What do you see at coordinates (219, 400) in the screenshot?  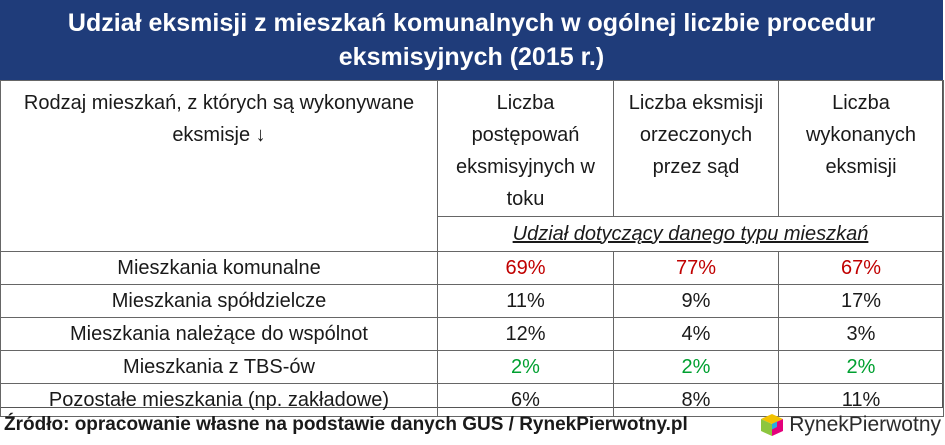 I see `row-label: Pozostałe mieszkania (np. zakładowe)` at bounding box center [219, 400].